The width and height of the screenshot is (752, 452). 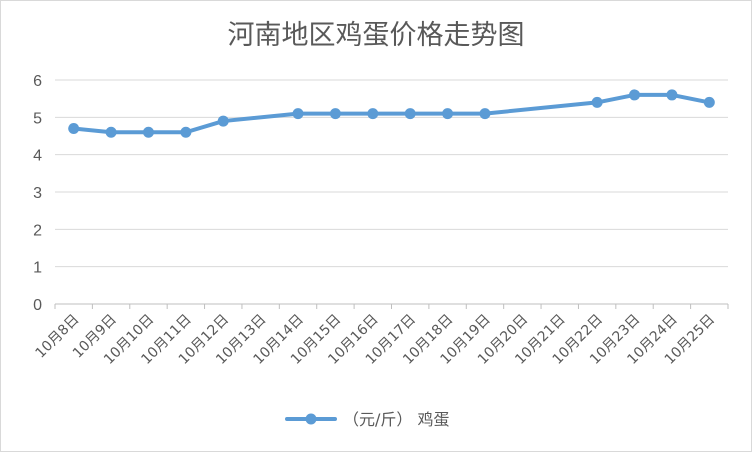 I want to click on y-tick-label: 2, so click(x=37, y=230).